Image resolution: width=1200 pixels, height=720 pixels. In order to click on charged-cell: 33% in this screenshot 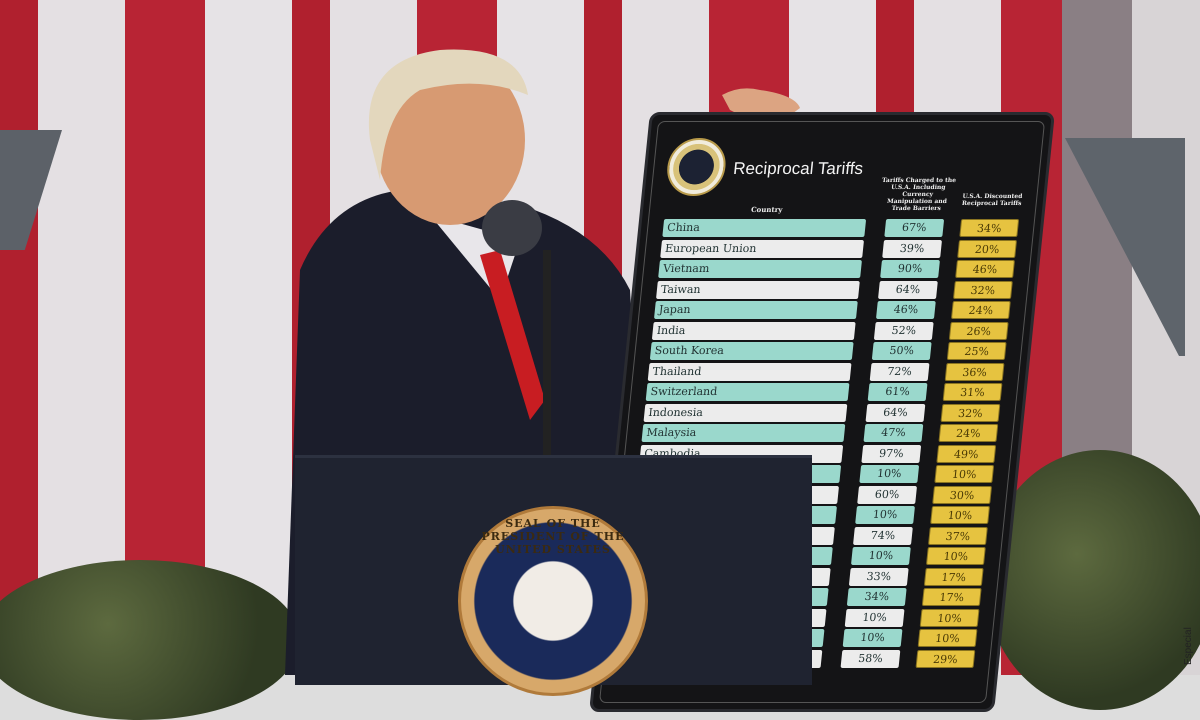, I will do `click(878, 576)`.